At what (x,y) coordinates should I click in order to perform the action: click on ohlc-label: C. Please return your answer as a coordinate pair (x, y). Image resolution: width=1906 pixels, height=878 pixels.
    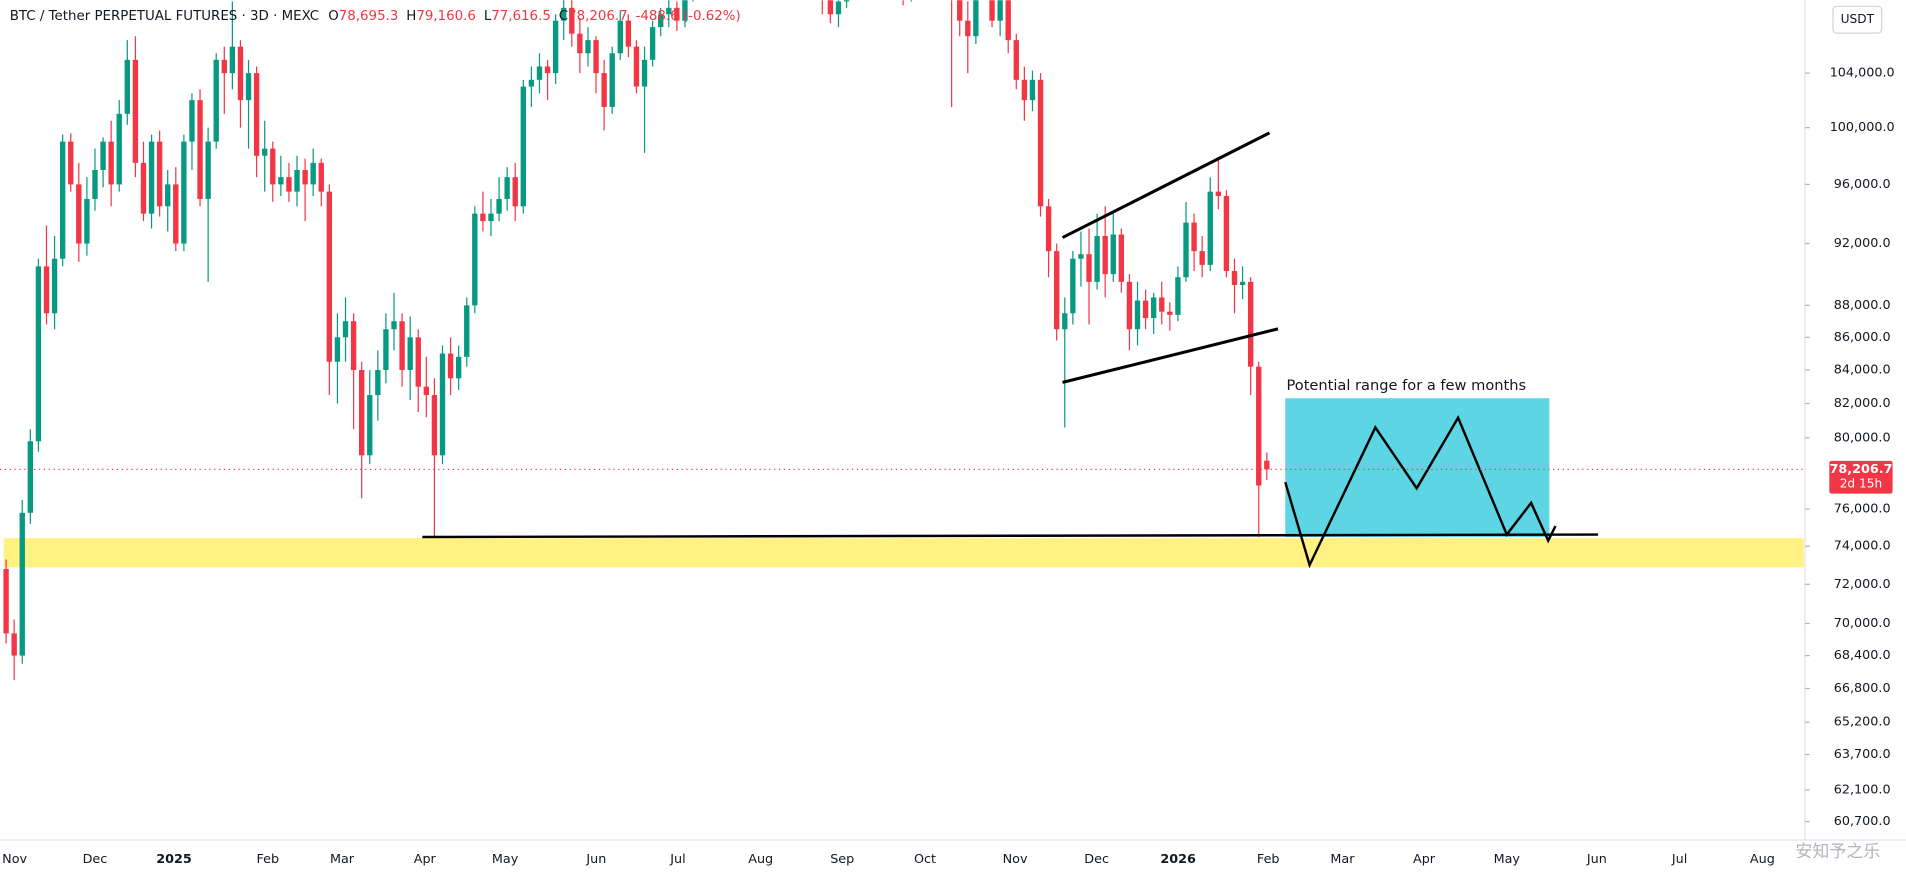
    Looking at the image, I should click on (563, 16).